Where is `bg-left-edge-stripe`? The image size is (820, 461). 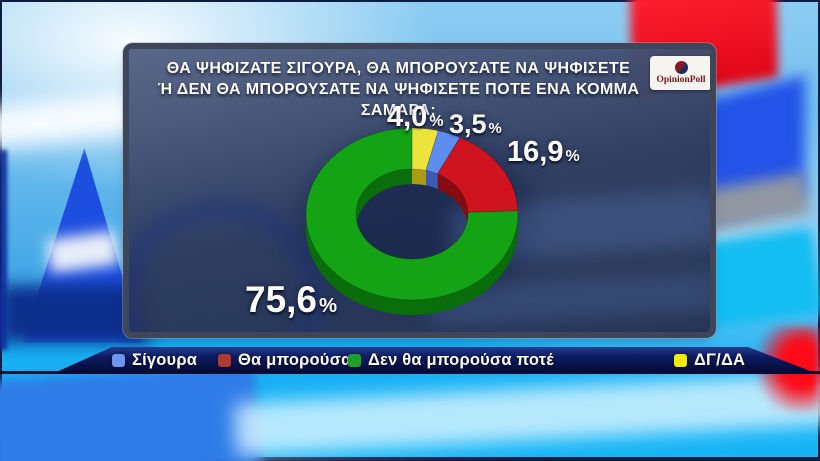 bg-left-edge-stripe is located at coordinates (3, 250).